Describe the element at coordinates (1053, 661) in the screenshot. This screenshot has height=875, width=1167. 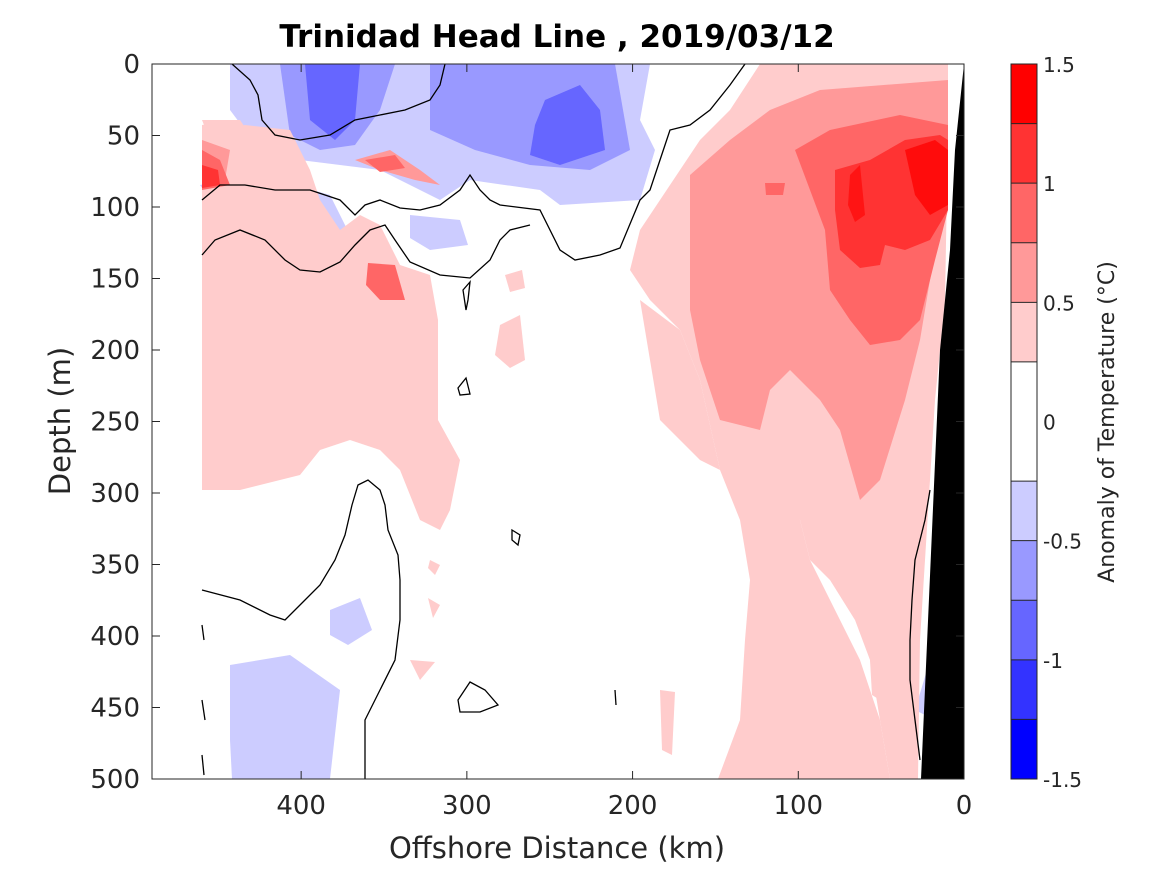
I see `colorbar-tick-label: -1` at that location.